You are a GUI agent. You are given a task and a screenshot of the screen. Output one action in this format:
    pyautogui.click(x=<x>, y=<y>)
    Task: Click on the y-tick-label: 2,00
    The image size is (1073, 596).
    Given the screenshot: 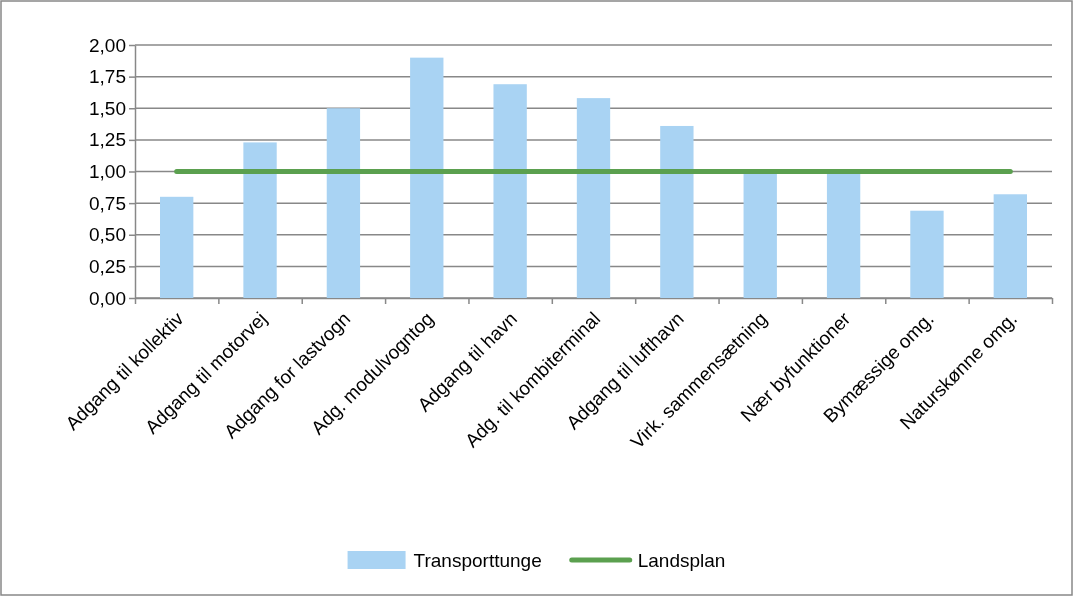 What is the action you would take?
    pyautogui.click(x=107, y=45)
    